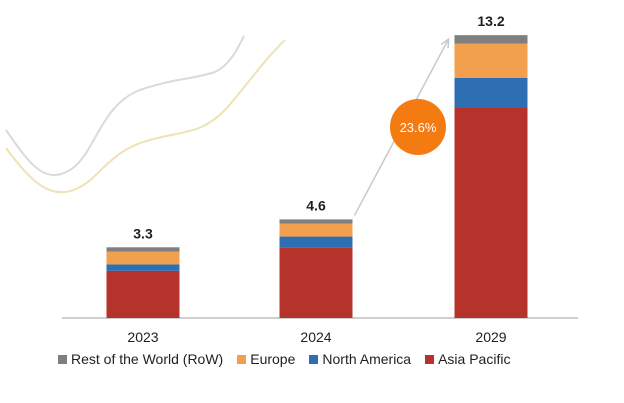 Image resolution: width=624 pixels, height=403 pixels. I want to click on bar-total-label: 4.6, so click(316, 205).